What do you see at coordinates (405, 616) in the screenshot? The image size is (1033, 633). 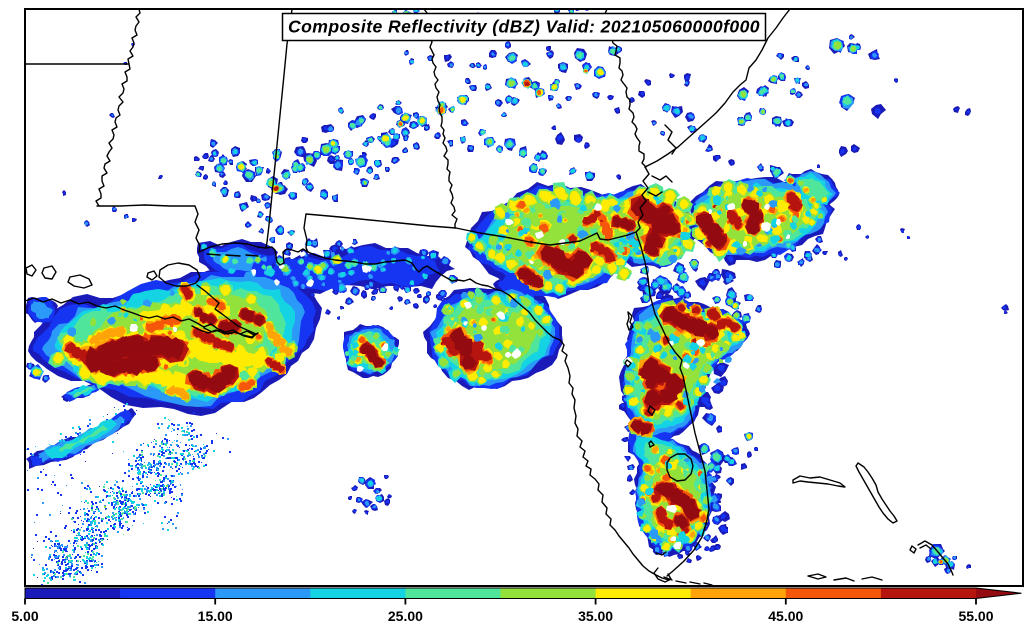 I see `svg-text: 25.00` at bounding box center [405, 616].